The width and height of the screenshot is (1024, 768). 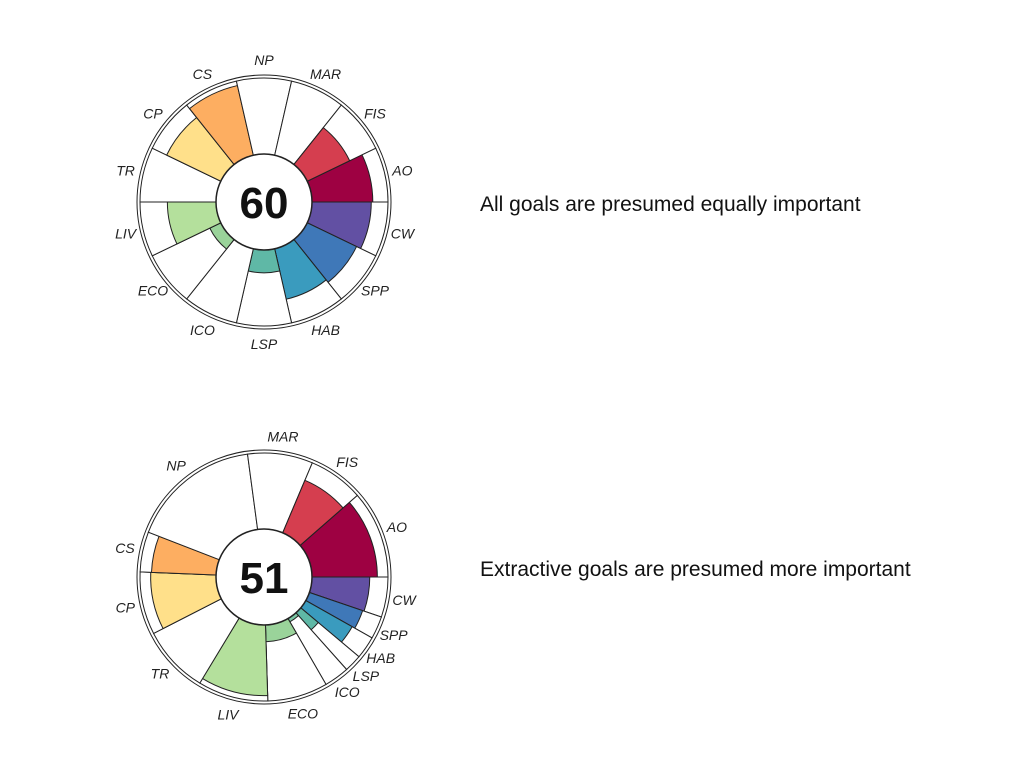 I want to click on overall-score: 51, so click(x=264, y=578).